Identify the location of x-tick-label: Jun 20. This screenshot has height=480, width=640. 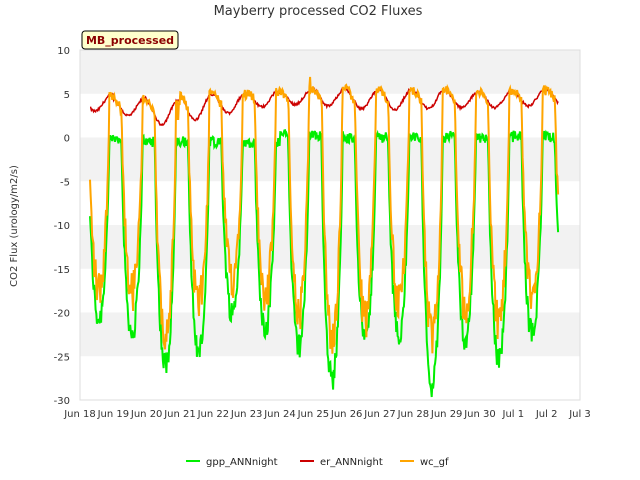
(146, 414).